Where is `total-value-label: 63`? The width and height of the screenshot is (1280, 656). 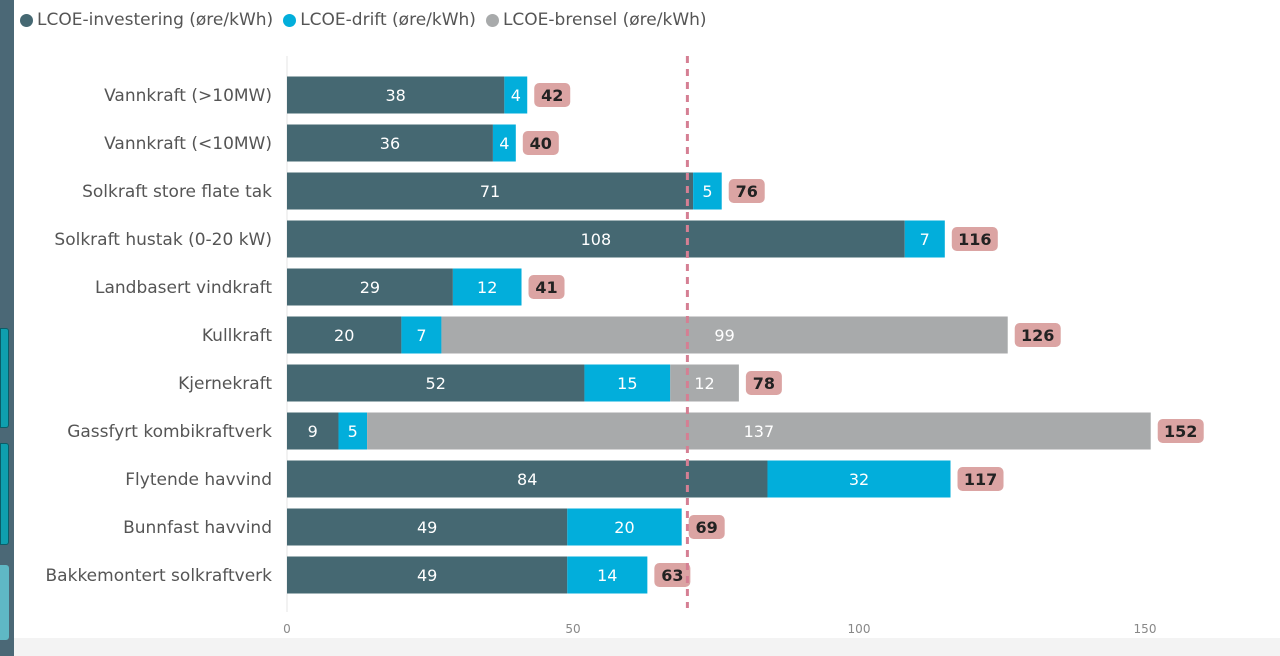
total-value-label: 63 is located at coordinates (672, 575).